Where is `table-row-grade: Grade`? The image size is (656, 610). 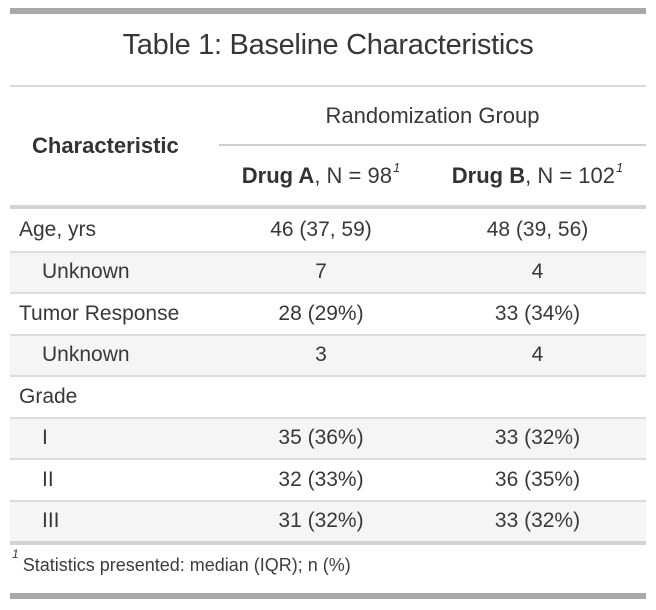
table-row-grade: Grade is located at coordinates (328, 396).